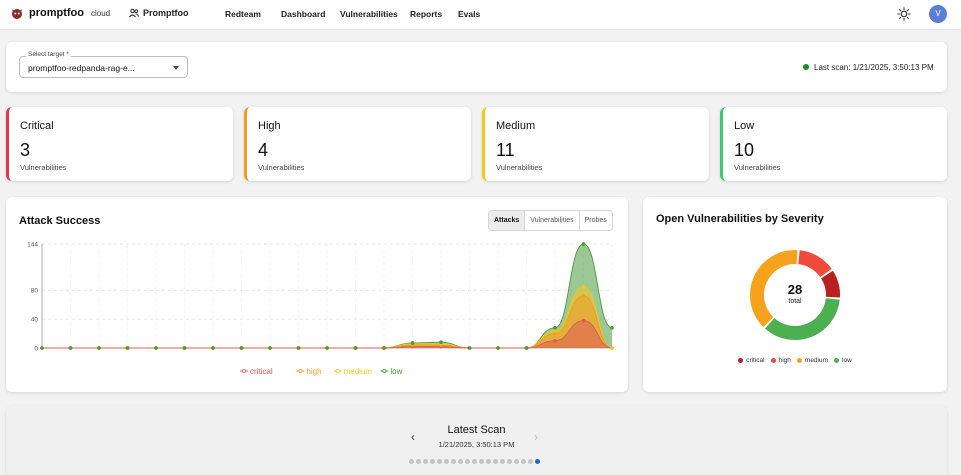  I want to click on severity-count: 3, so click(25, 150).